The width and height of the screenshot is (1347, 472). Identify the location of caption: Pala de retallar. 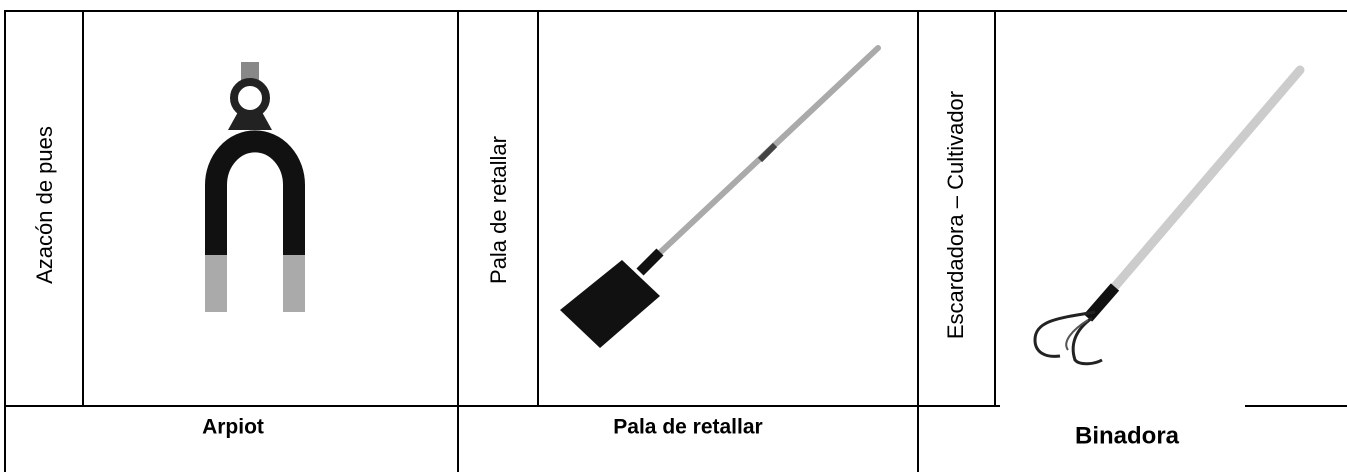
(687, 427).